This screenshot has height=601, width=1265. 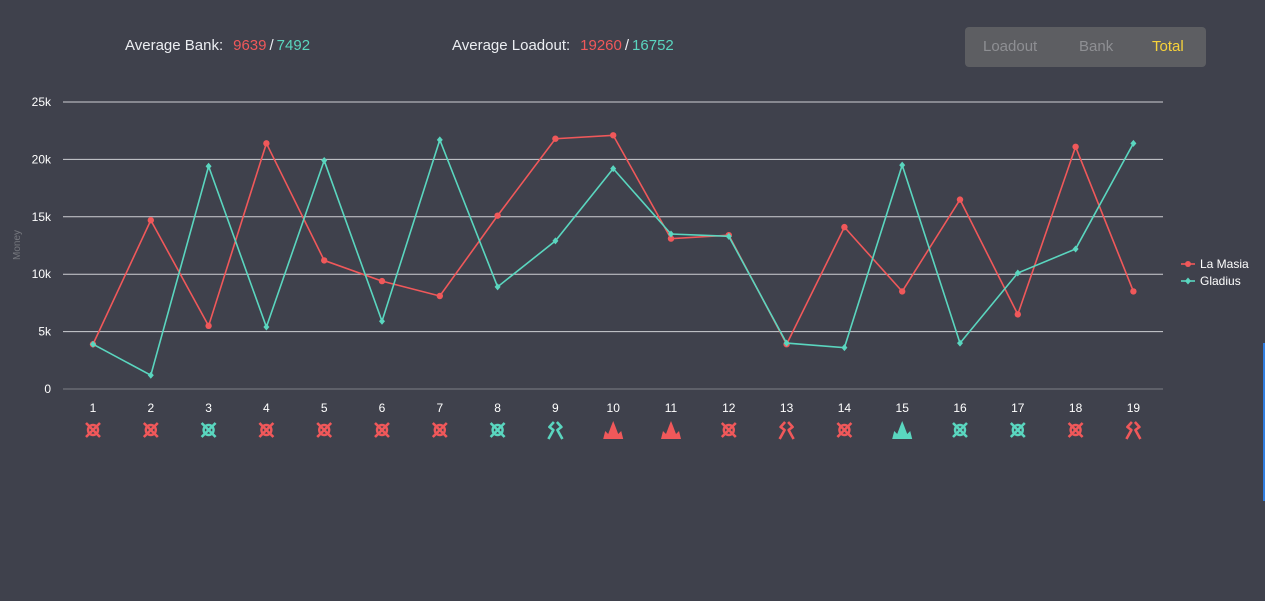 I want to click on average-bank-red-value: 9639, so click(x=250, y=45).